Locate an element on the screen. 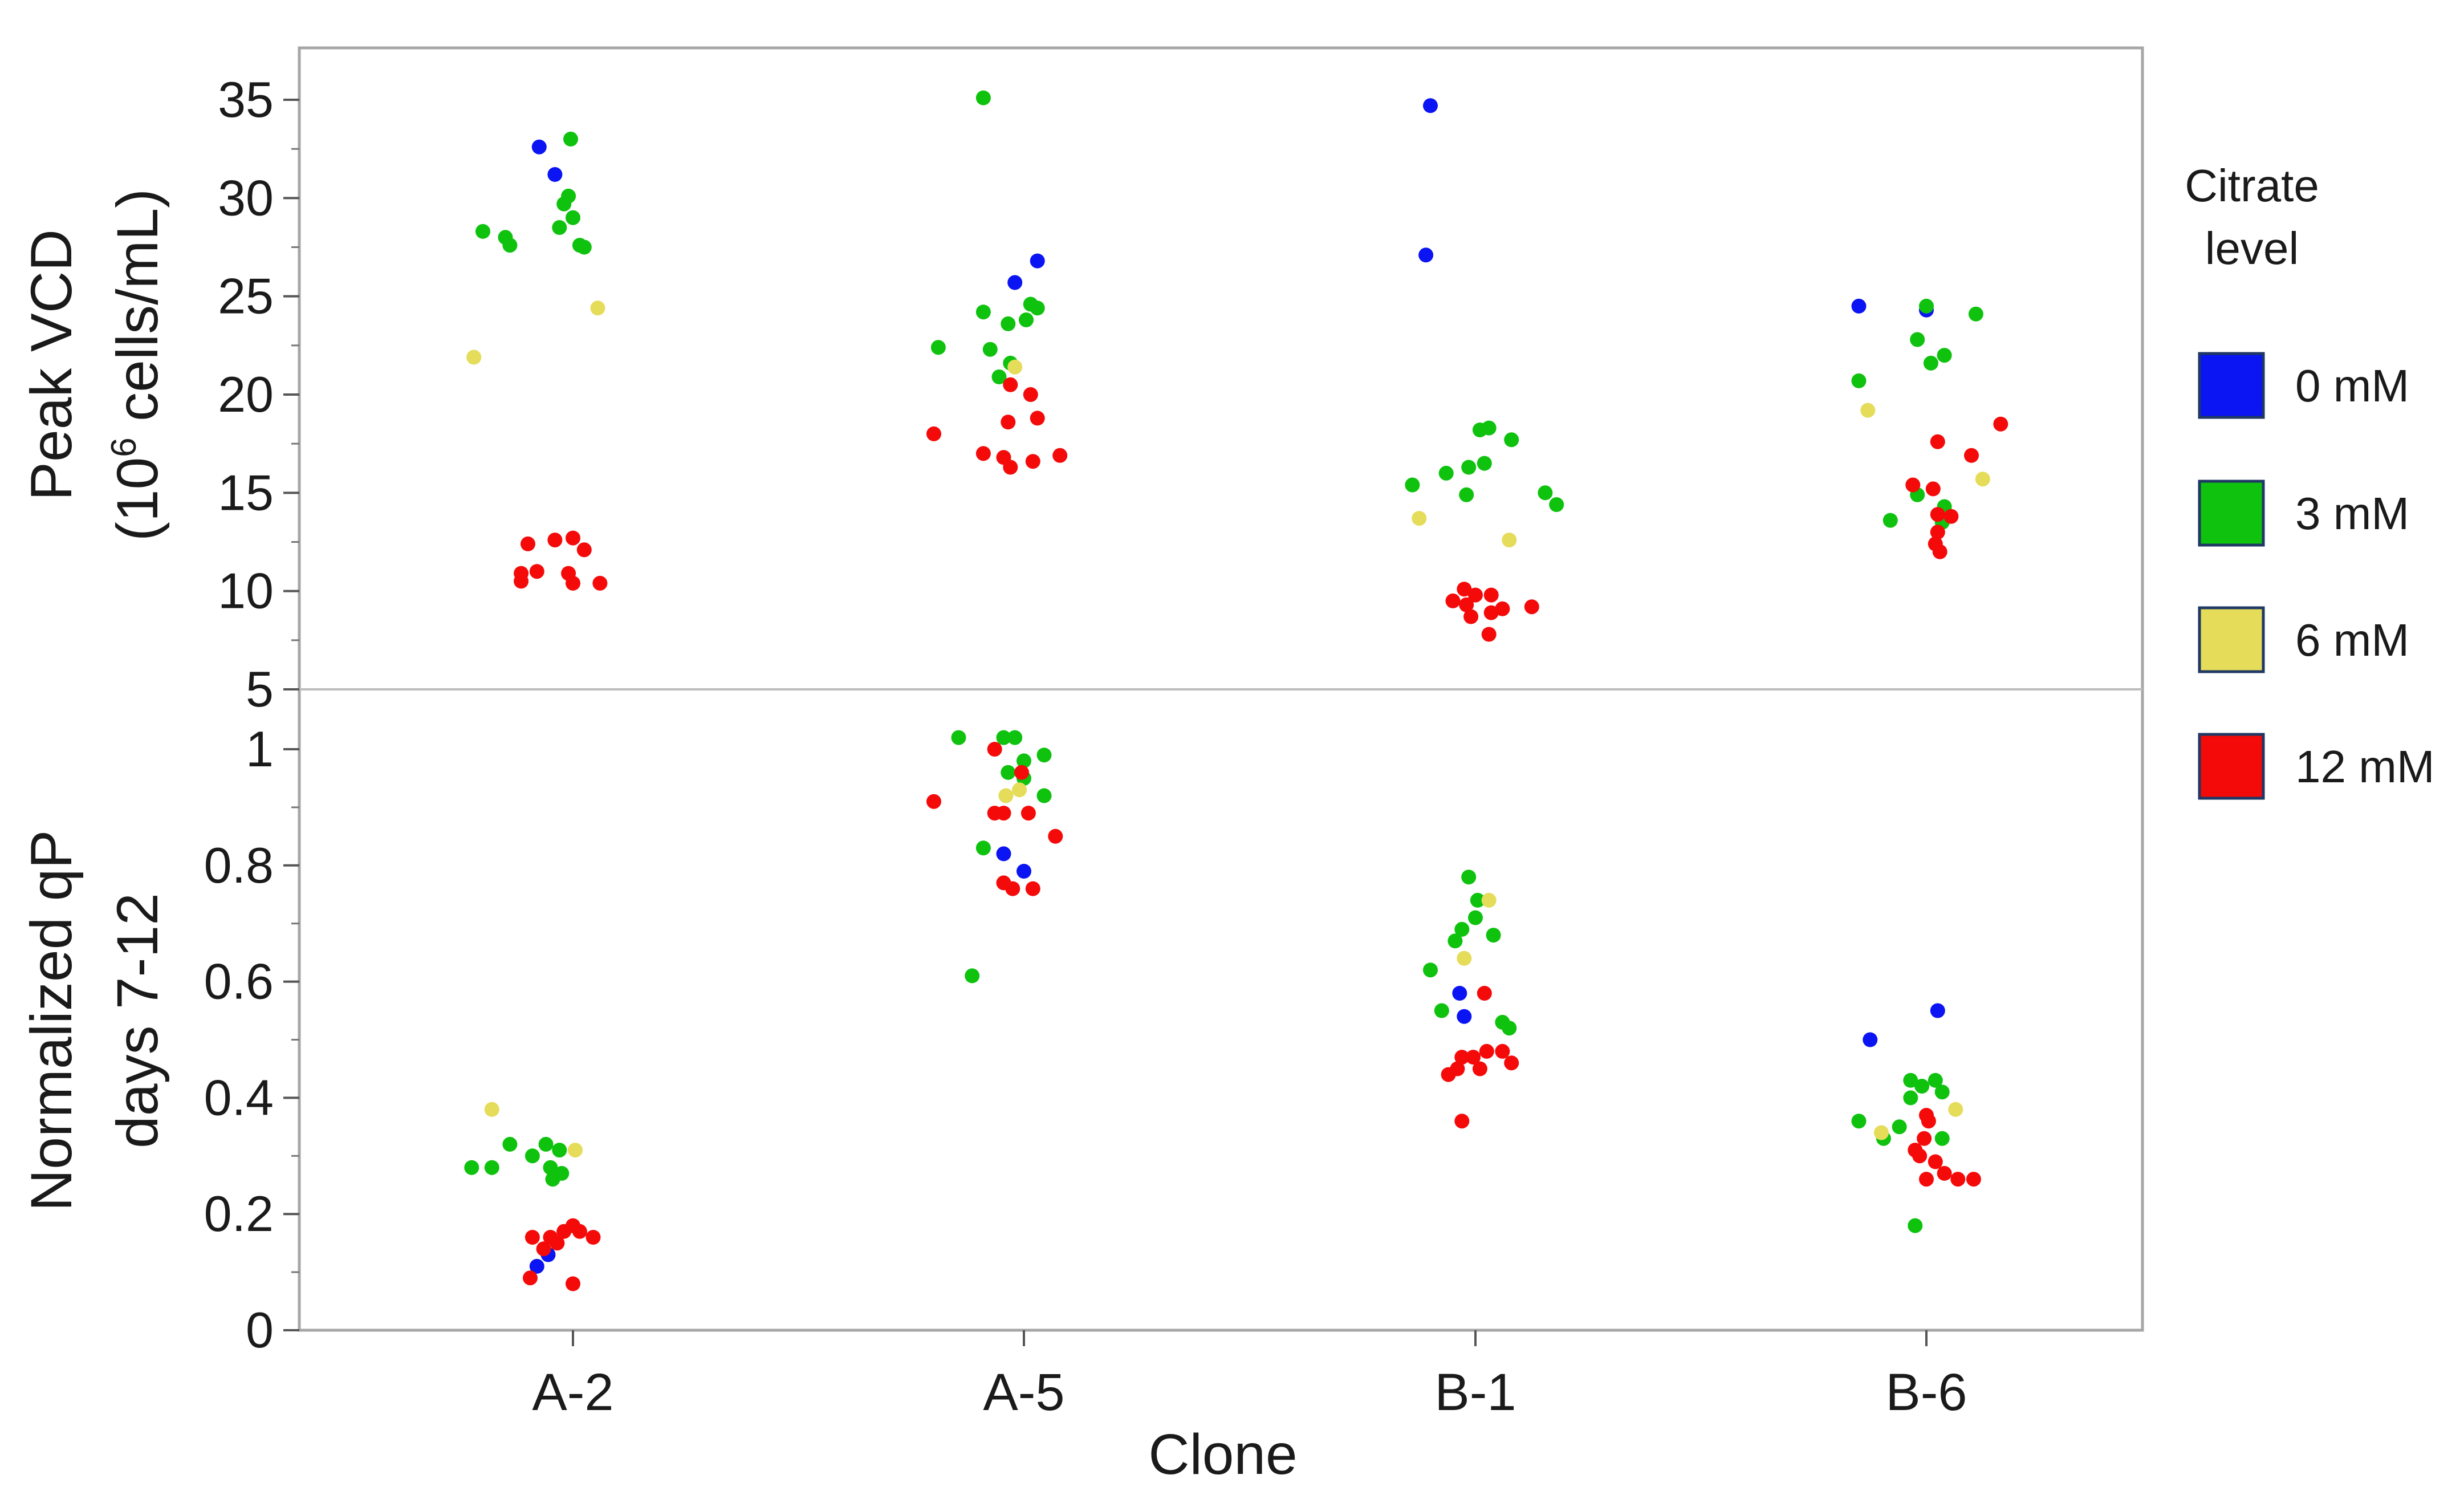 The image size is (2464, 1495). top-y-tick-label: 30 is located at coordinates (246, 197).